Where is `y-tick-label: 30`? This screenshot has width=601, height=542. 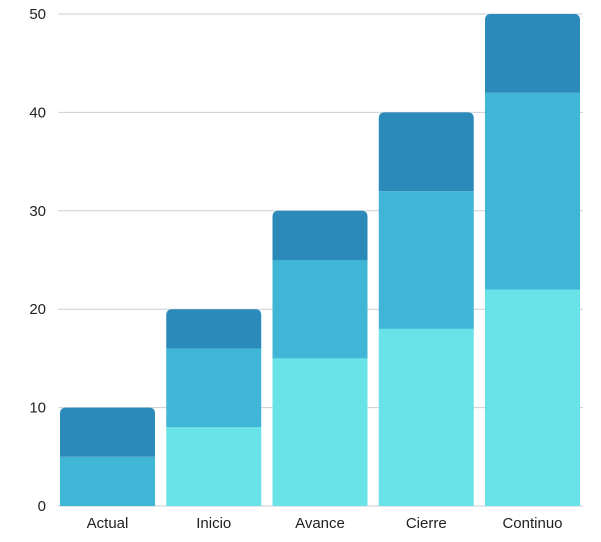 y-tick-label: 30 is located at coordinates (37, 211).